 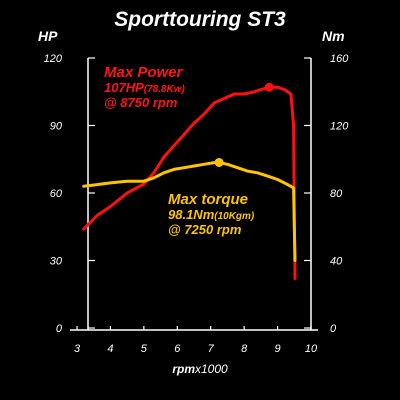 What do you see at coordinates (244, 349) in the screenshot?
I see `x-tick-label: 8` at bounding box center [244, 349].